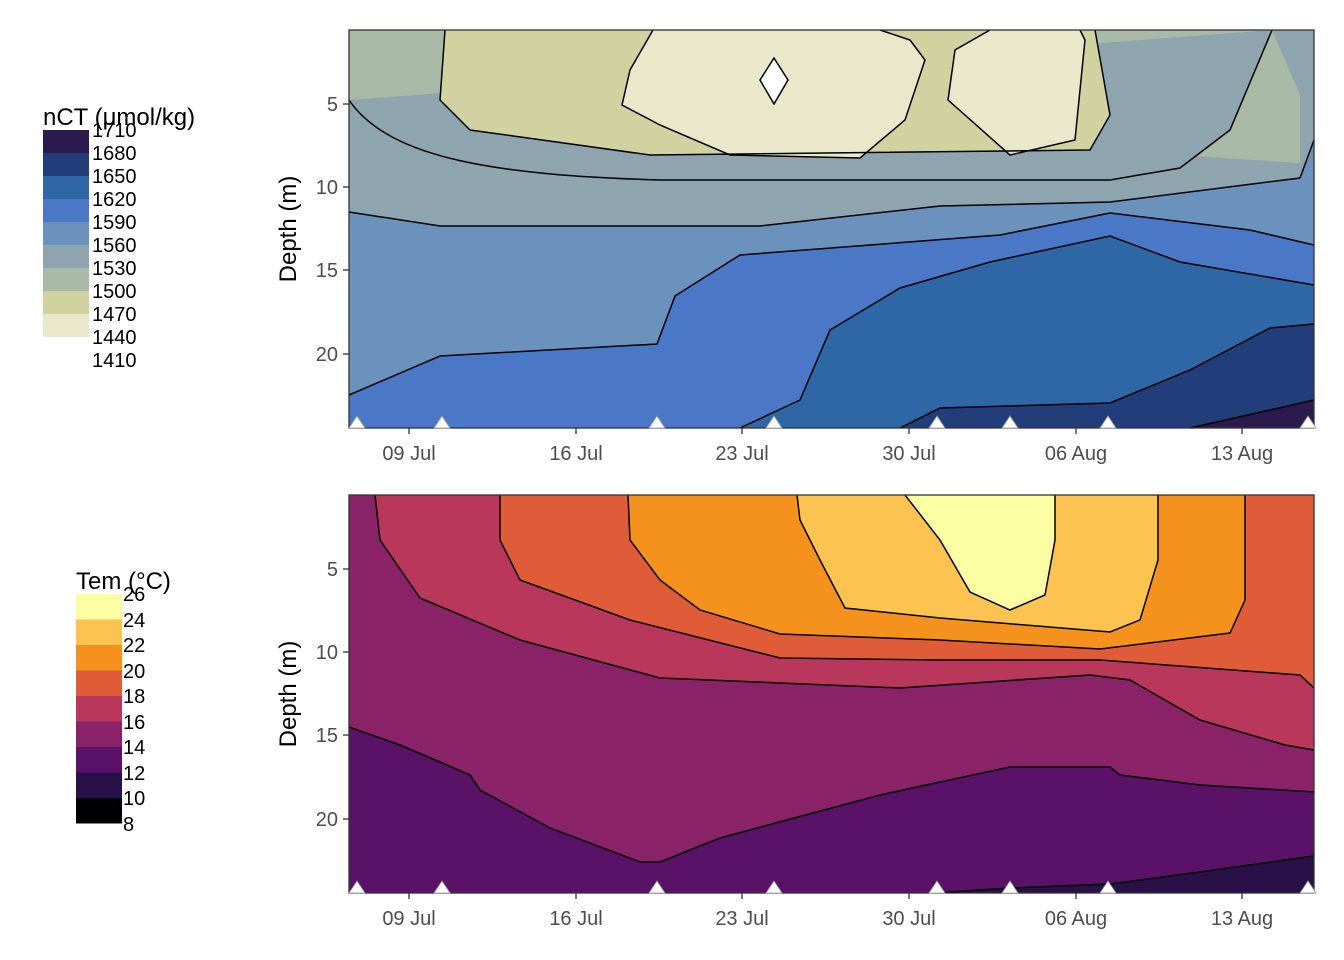  What do you see at coordinates (288, 229) in the screenshot?
I see `nct-y-axis-label: Depth (m)` at bounding box center [288, 229].